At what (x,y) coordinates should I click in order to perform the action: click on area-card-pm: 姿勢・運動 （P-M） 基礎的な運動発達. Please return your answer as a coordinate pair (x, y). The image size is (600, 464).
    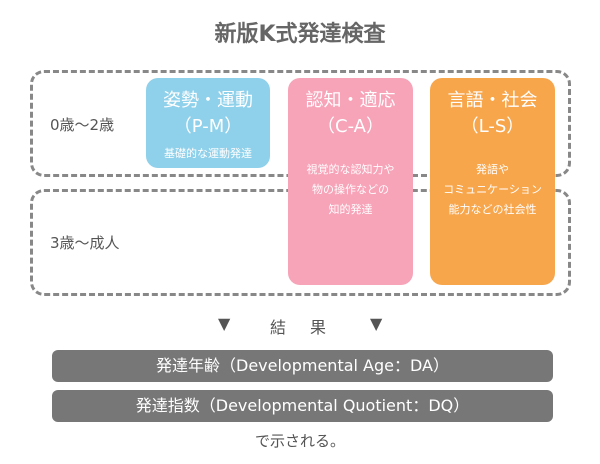
    Looking at the image, I should click on (208, 123).